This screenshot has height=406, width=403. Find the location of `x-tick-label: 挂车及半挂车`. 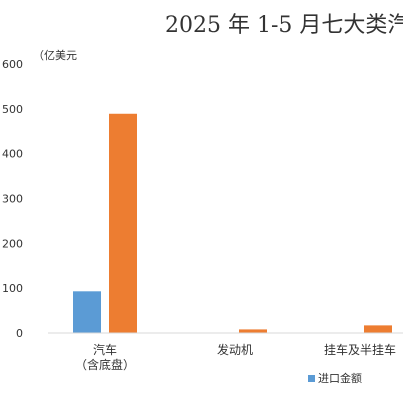

x-tick-label: 挂车及半挂车 is located at coordinates (360, 349).